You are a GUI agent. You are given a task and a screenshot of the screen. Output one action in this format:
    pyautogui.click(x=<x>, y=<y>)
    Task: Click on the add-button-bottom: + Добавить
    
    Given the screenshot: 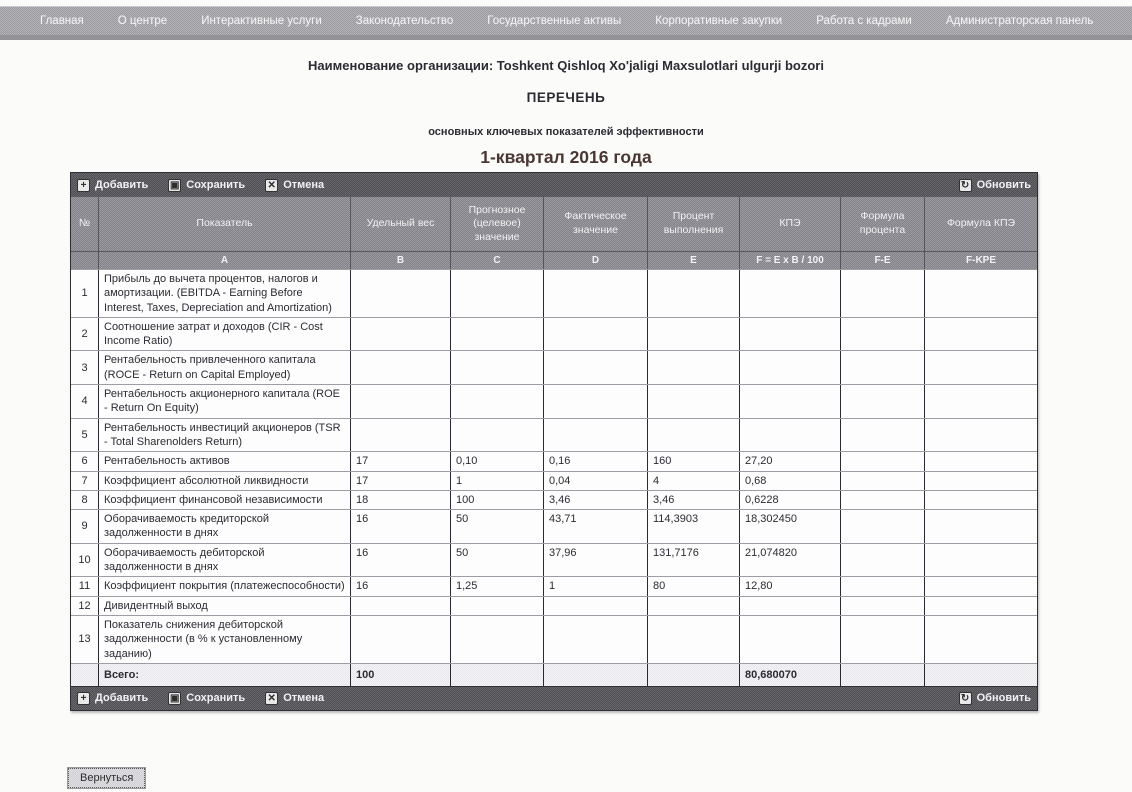 What is the action you would take?
    pyautogui.click(x=113, y=698)
    